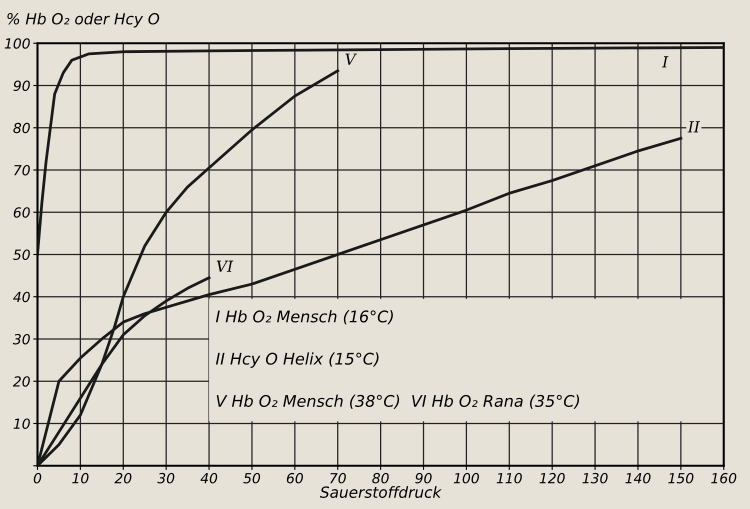 The height and width of the screenshot is (509, 750). What do you see at coordinates (509, 478) in the screenshot?
I see `x-tick-label: 110` at bounding box center [509, 478].